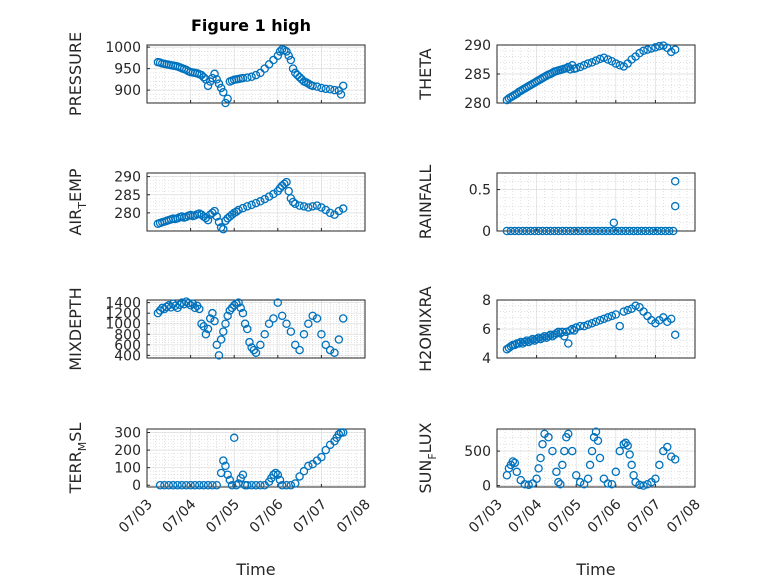 The width and height of the screenshot is (778, 583). Describe the element at coordinates (425, 74) in the screenshot. I see `y-axis-label-1: THETA` at that location.